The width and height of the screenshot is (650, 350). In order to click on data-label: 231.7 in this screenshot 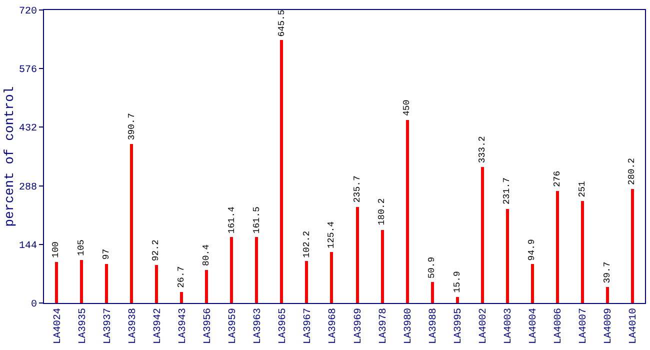, I will do `click(507, 190)`.